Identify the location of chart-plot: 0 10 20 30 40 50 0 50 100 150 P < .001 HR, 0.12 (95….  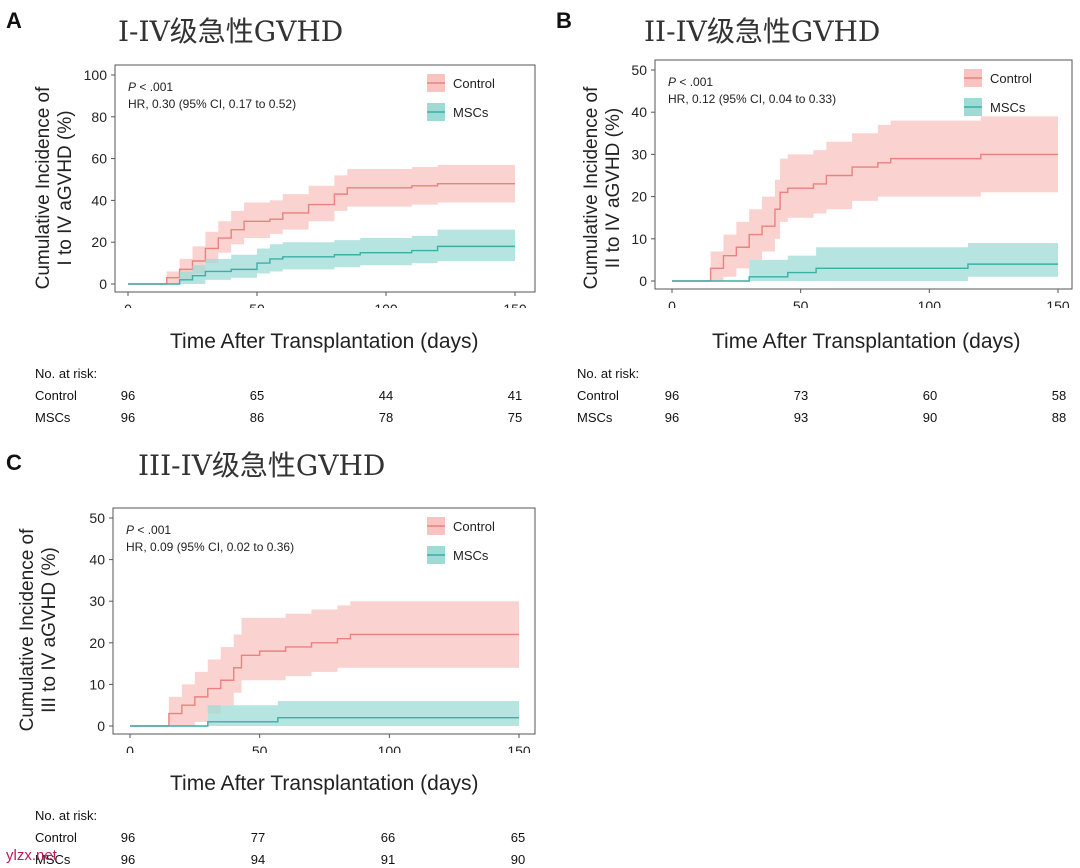
(852, 183).